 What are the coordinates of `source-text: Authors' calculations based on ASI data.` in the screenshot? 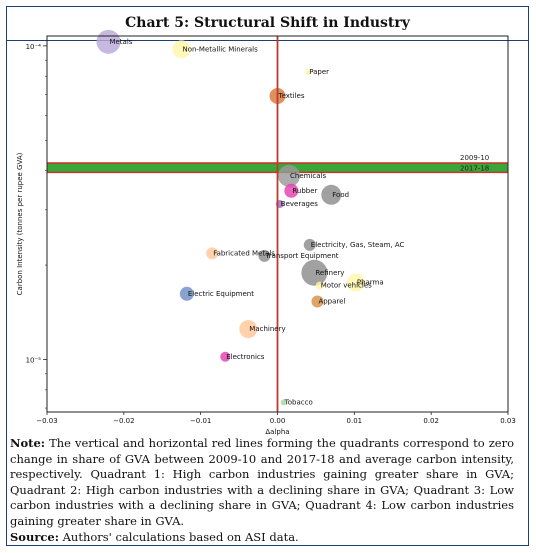 It's located at (180, 536).